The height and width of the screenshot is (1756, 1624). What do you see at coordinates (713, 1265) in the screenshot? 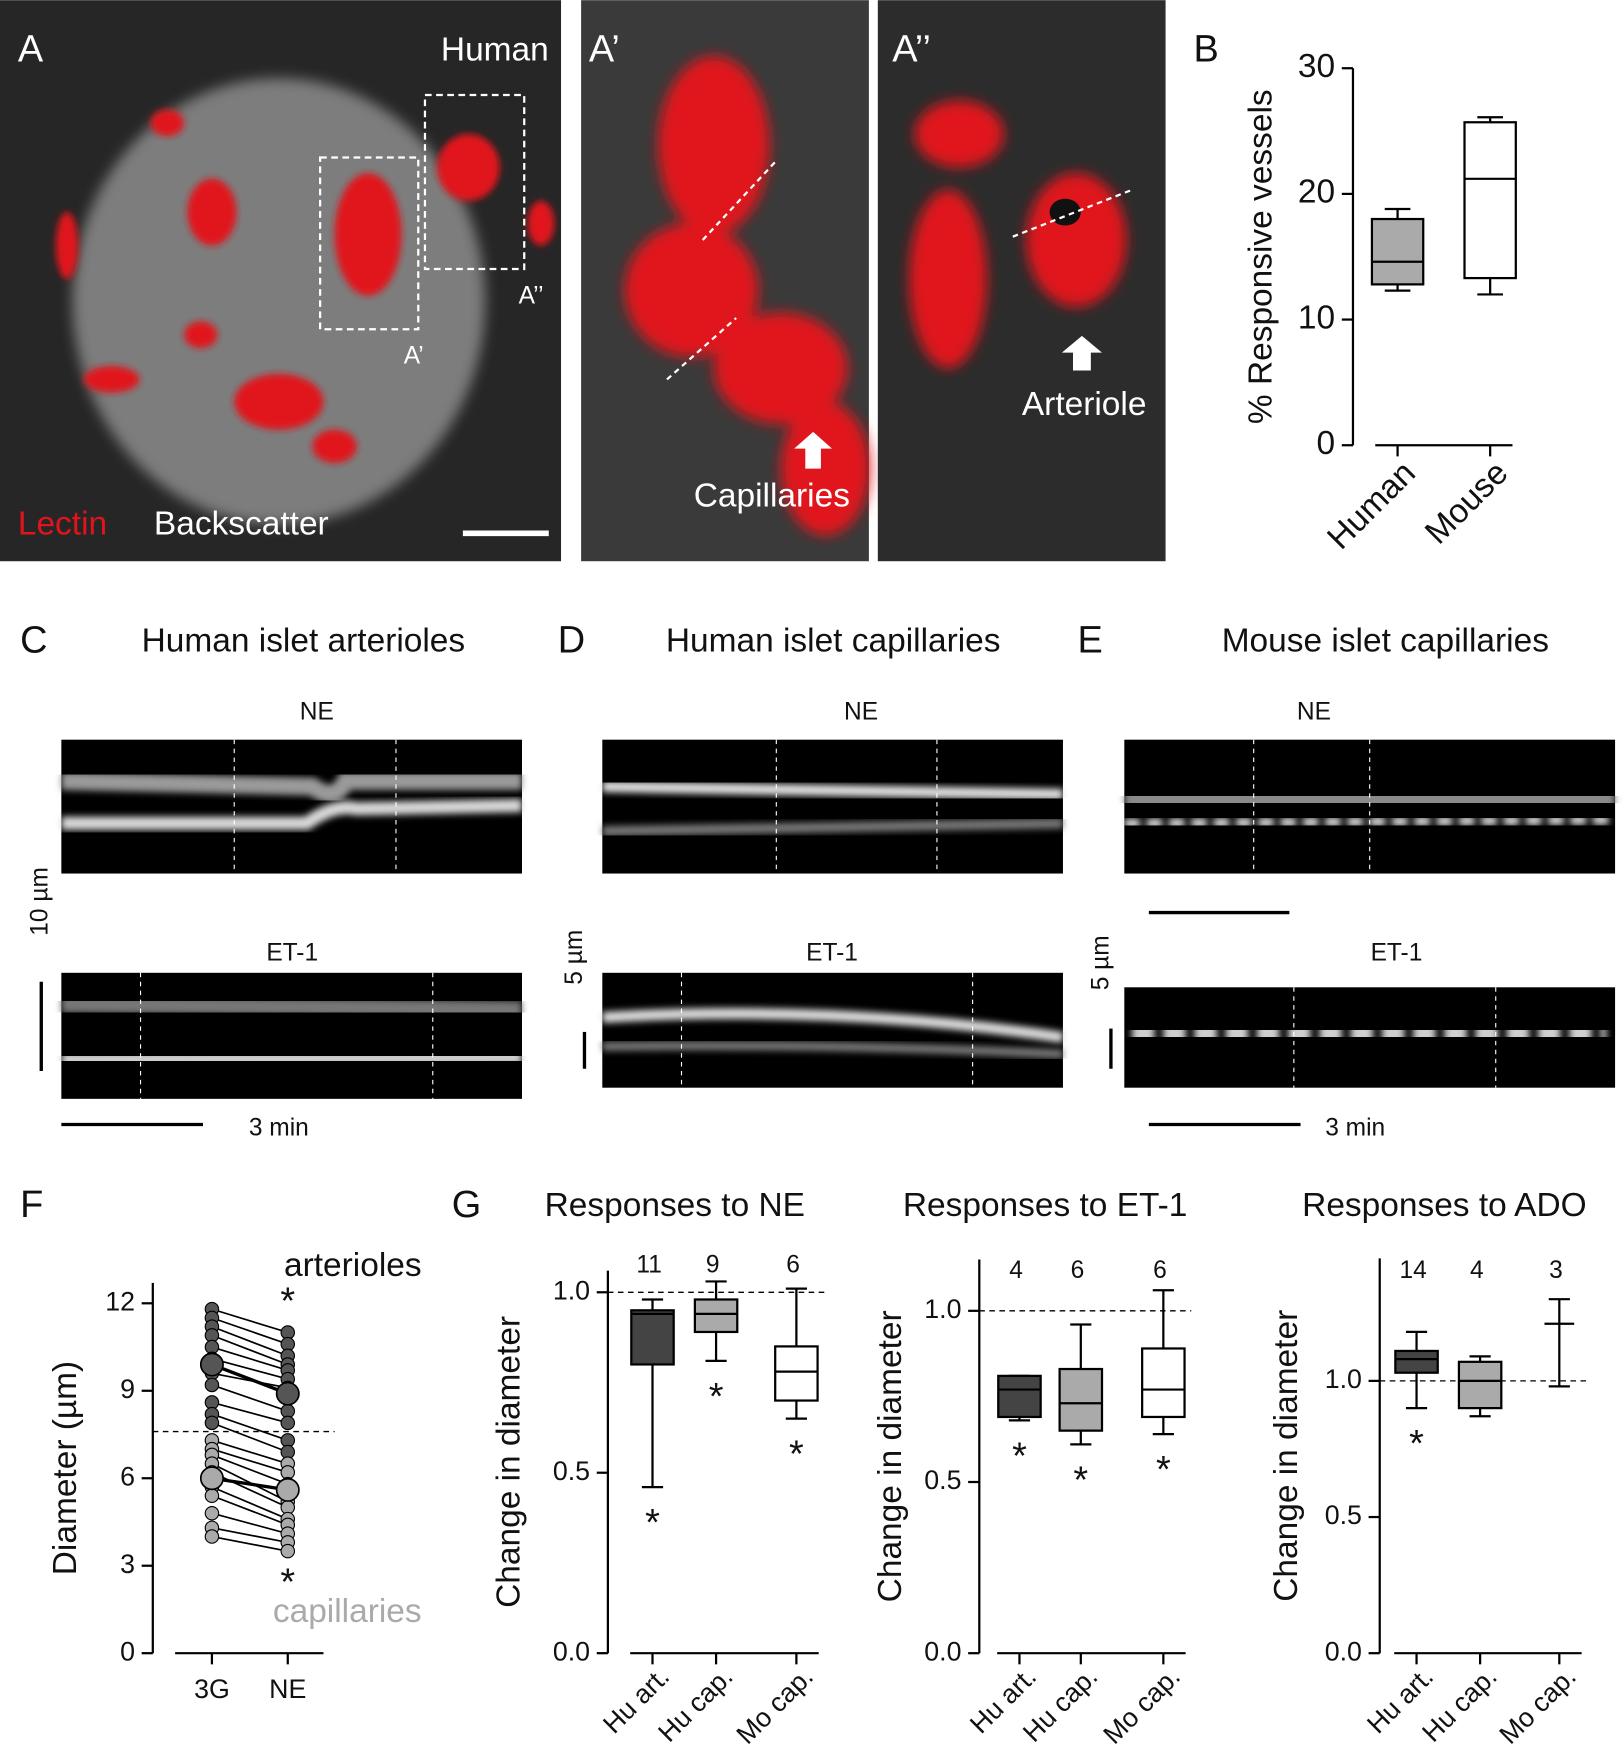
I see `n-label: 9` at bounding box center [713, 1265].